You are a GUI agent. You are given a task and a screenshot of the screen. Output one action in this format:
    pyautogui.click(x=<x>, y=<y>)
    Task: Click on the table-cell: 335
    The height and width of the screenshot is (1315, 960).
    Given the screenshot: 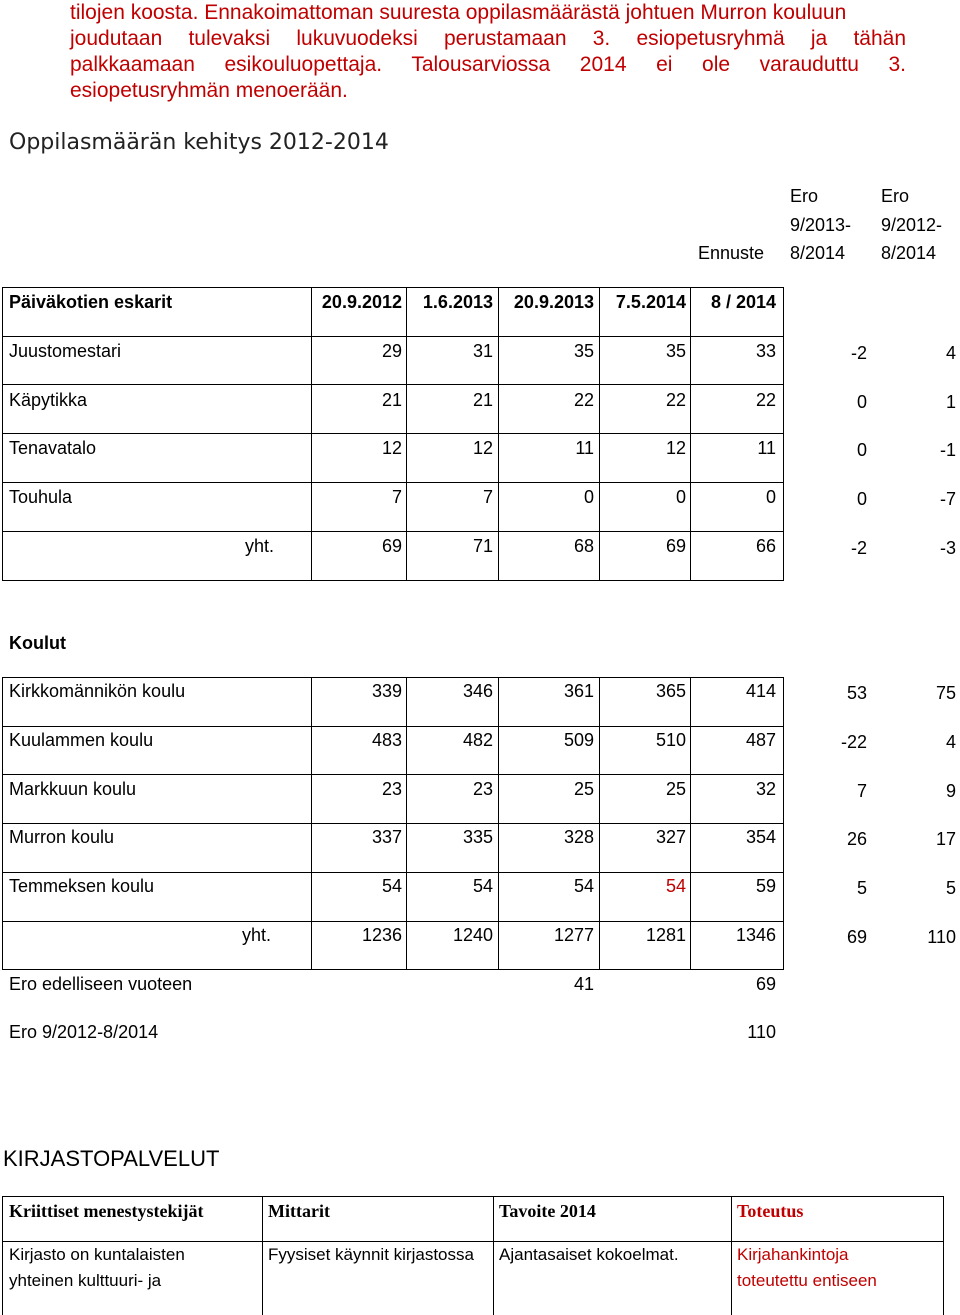 What is the action you would take?
    pyautogui.click(x=477, y=837)
    